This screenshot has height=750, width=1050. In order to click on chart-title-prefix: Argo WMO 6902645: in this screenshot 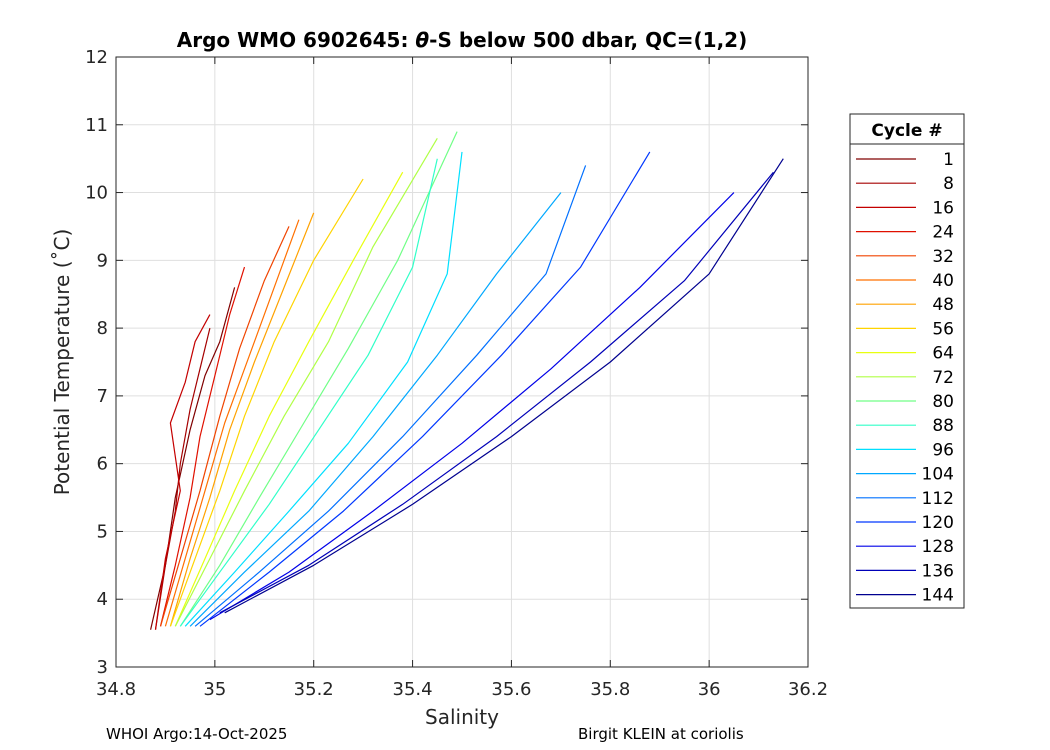, I will do `click(296, 40)`.